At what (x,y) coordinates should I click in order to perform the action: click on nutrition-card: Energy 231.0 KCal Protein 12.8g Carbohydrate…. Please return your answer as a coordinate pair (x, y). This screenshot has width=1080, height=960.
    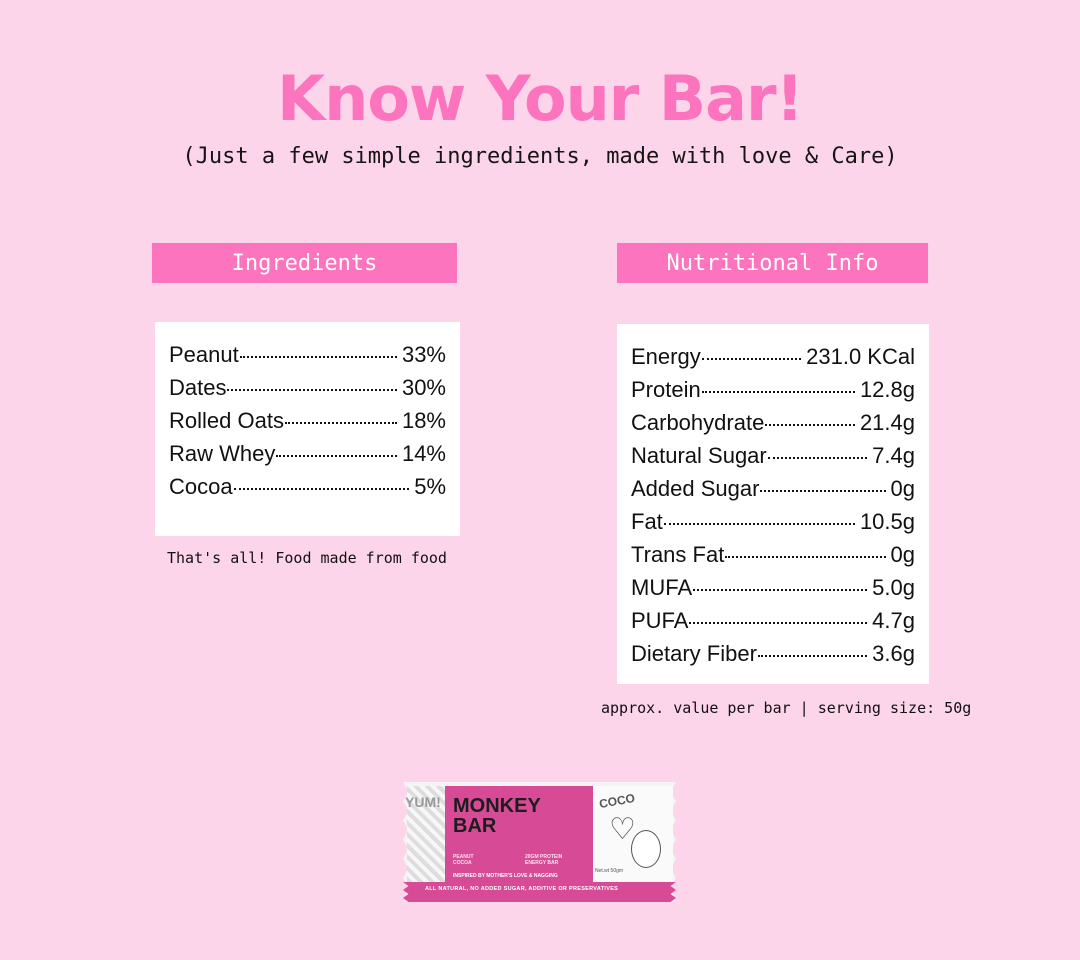
    Looking at the image, I should click on (773, 504).